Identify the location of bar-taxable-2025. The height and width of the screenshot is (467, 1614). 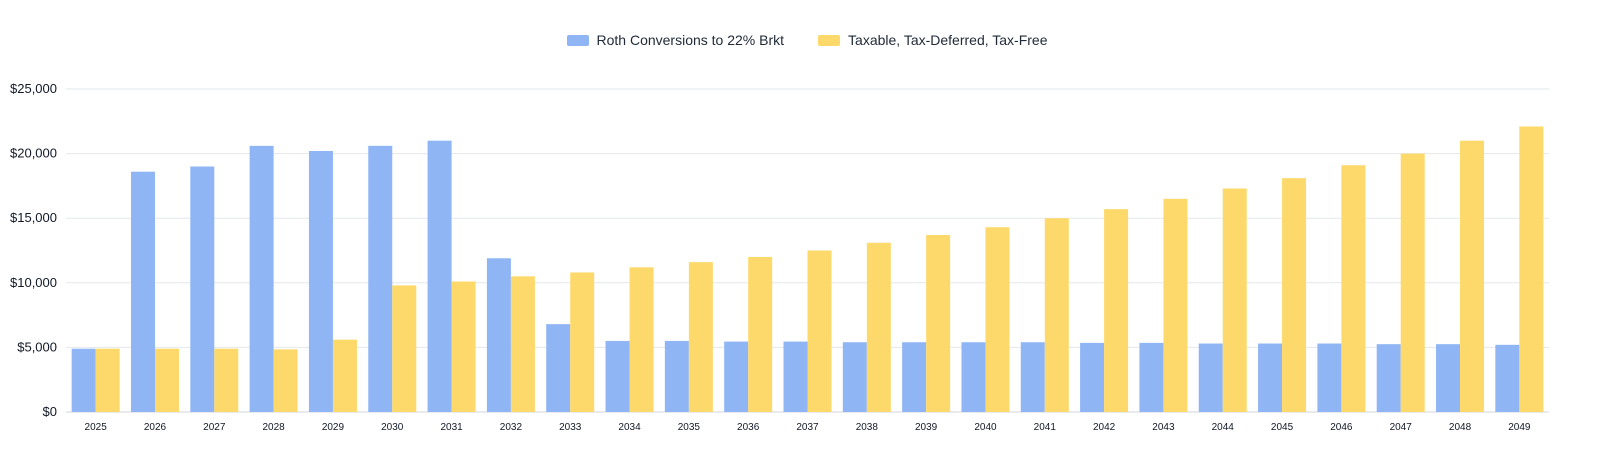
(107, 380).